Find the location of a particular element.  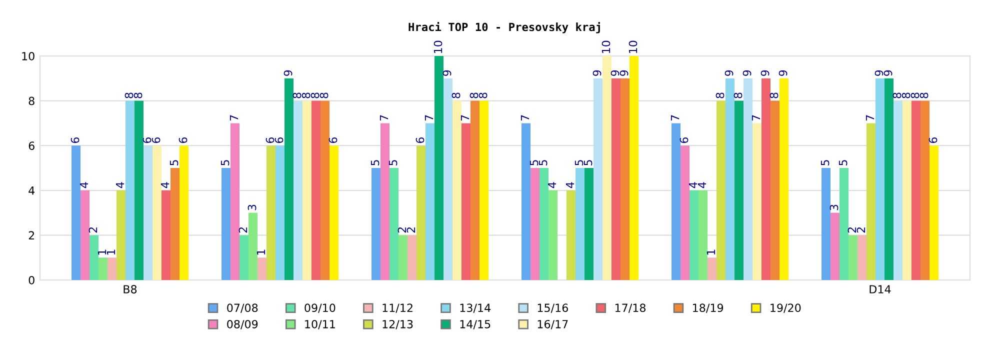

y-tick-label: 0 is located at coordinates (31, 280).